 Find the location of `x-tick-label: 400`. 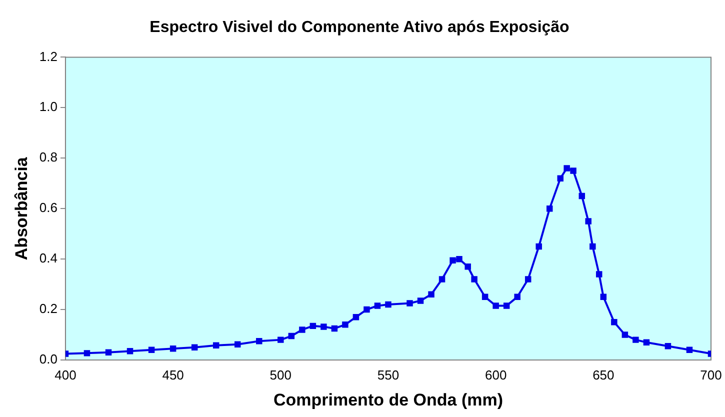

x-tick-label: 400 is located at coordinates (65, 374).